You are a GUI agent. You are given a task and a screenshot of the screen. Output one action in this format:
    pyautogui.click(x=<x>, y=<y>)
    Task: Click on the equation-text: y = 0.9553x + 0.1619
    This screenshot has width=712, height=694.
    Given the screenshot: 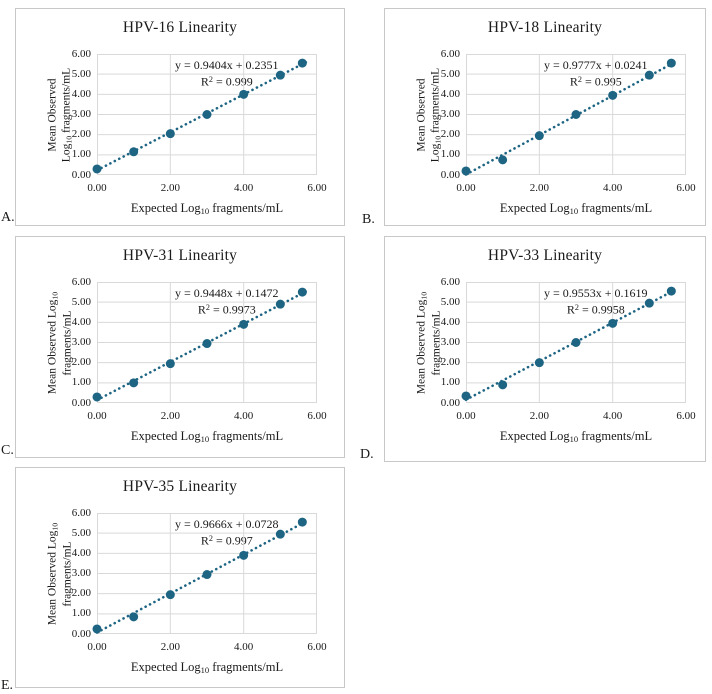 What is the action you would take?
    pyautogui.click(x=596, y=293)
    